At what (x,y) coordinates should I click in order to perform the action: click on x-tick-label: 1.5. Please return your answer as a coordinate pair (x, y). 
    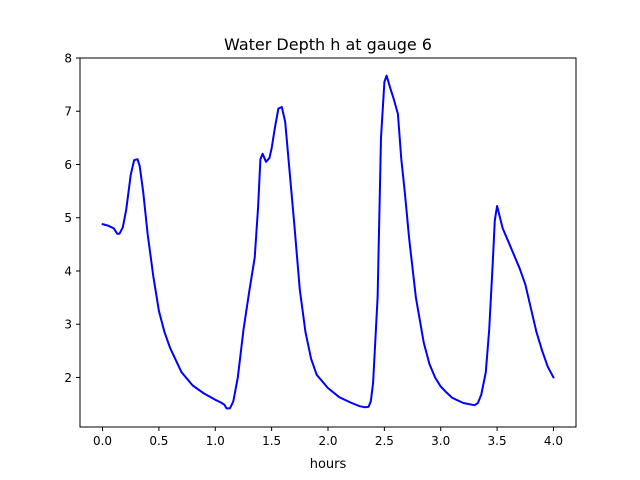
    Looking at the image, I should click on (271, 441).